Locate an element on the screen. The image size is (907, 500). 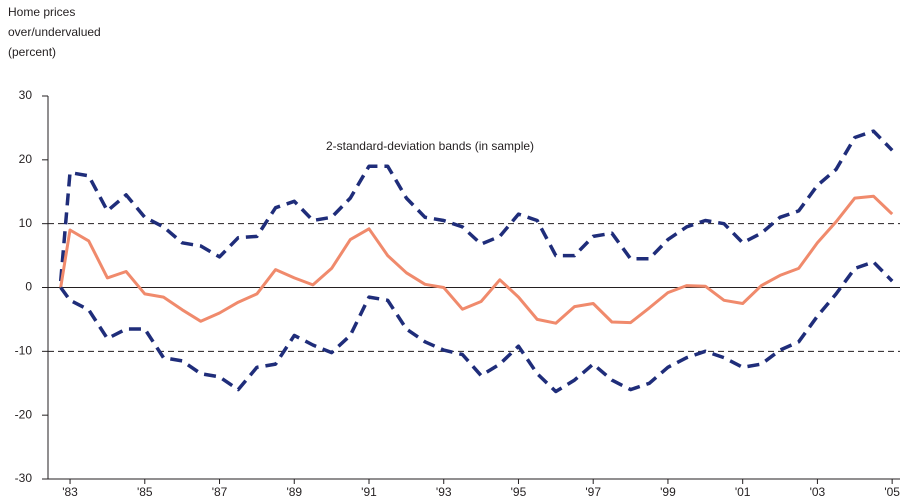
y-tick-label: 20 is located at coordinates (26, 159).